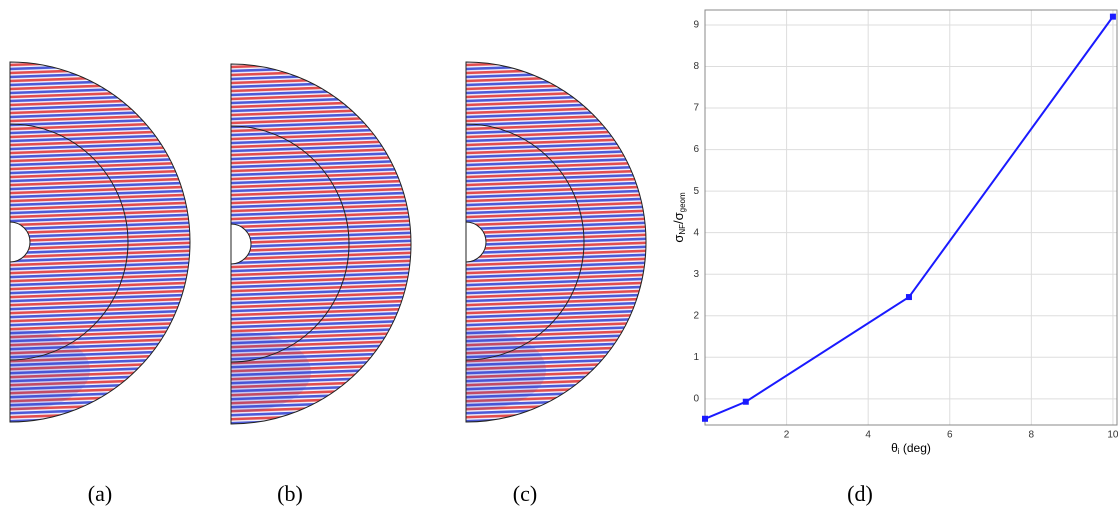 The width and height of the screenshot is (1119, 514). Describe the element at coordinates (696, 398) in the screenshot. I see `y-tick-label: 0` at that location.